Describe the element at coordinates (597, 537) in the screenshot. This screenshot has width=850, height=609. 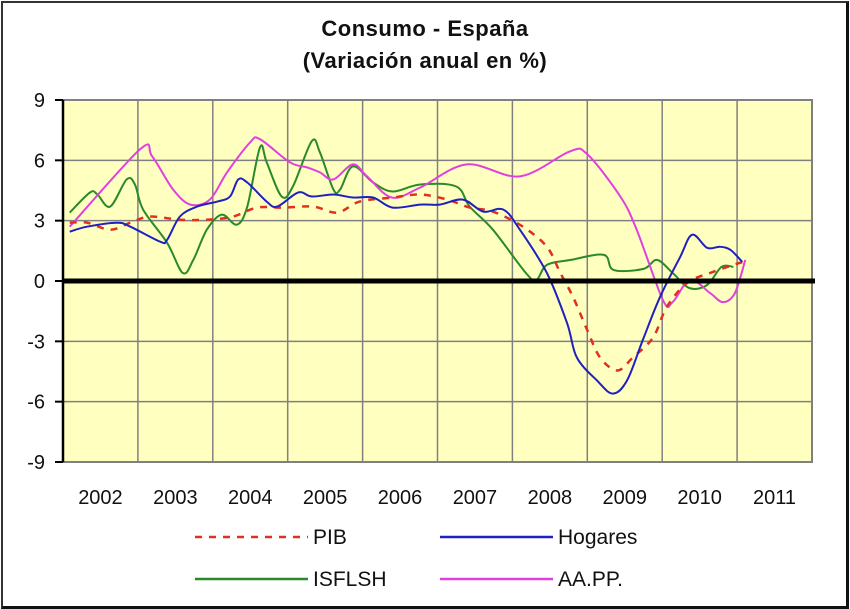
I see `legend-label: Hogares` at that location.